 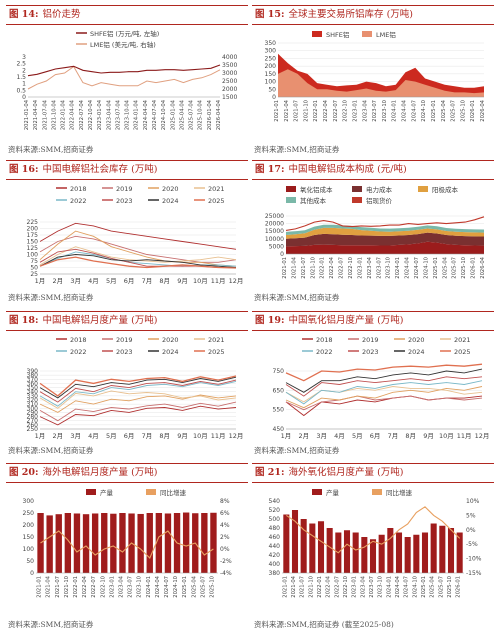 What do you see at coordinates (124, 77) in the screenshot?
I see `series-line-lme` at bounding box center [124, 77].